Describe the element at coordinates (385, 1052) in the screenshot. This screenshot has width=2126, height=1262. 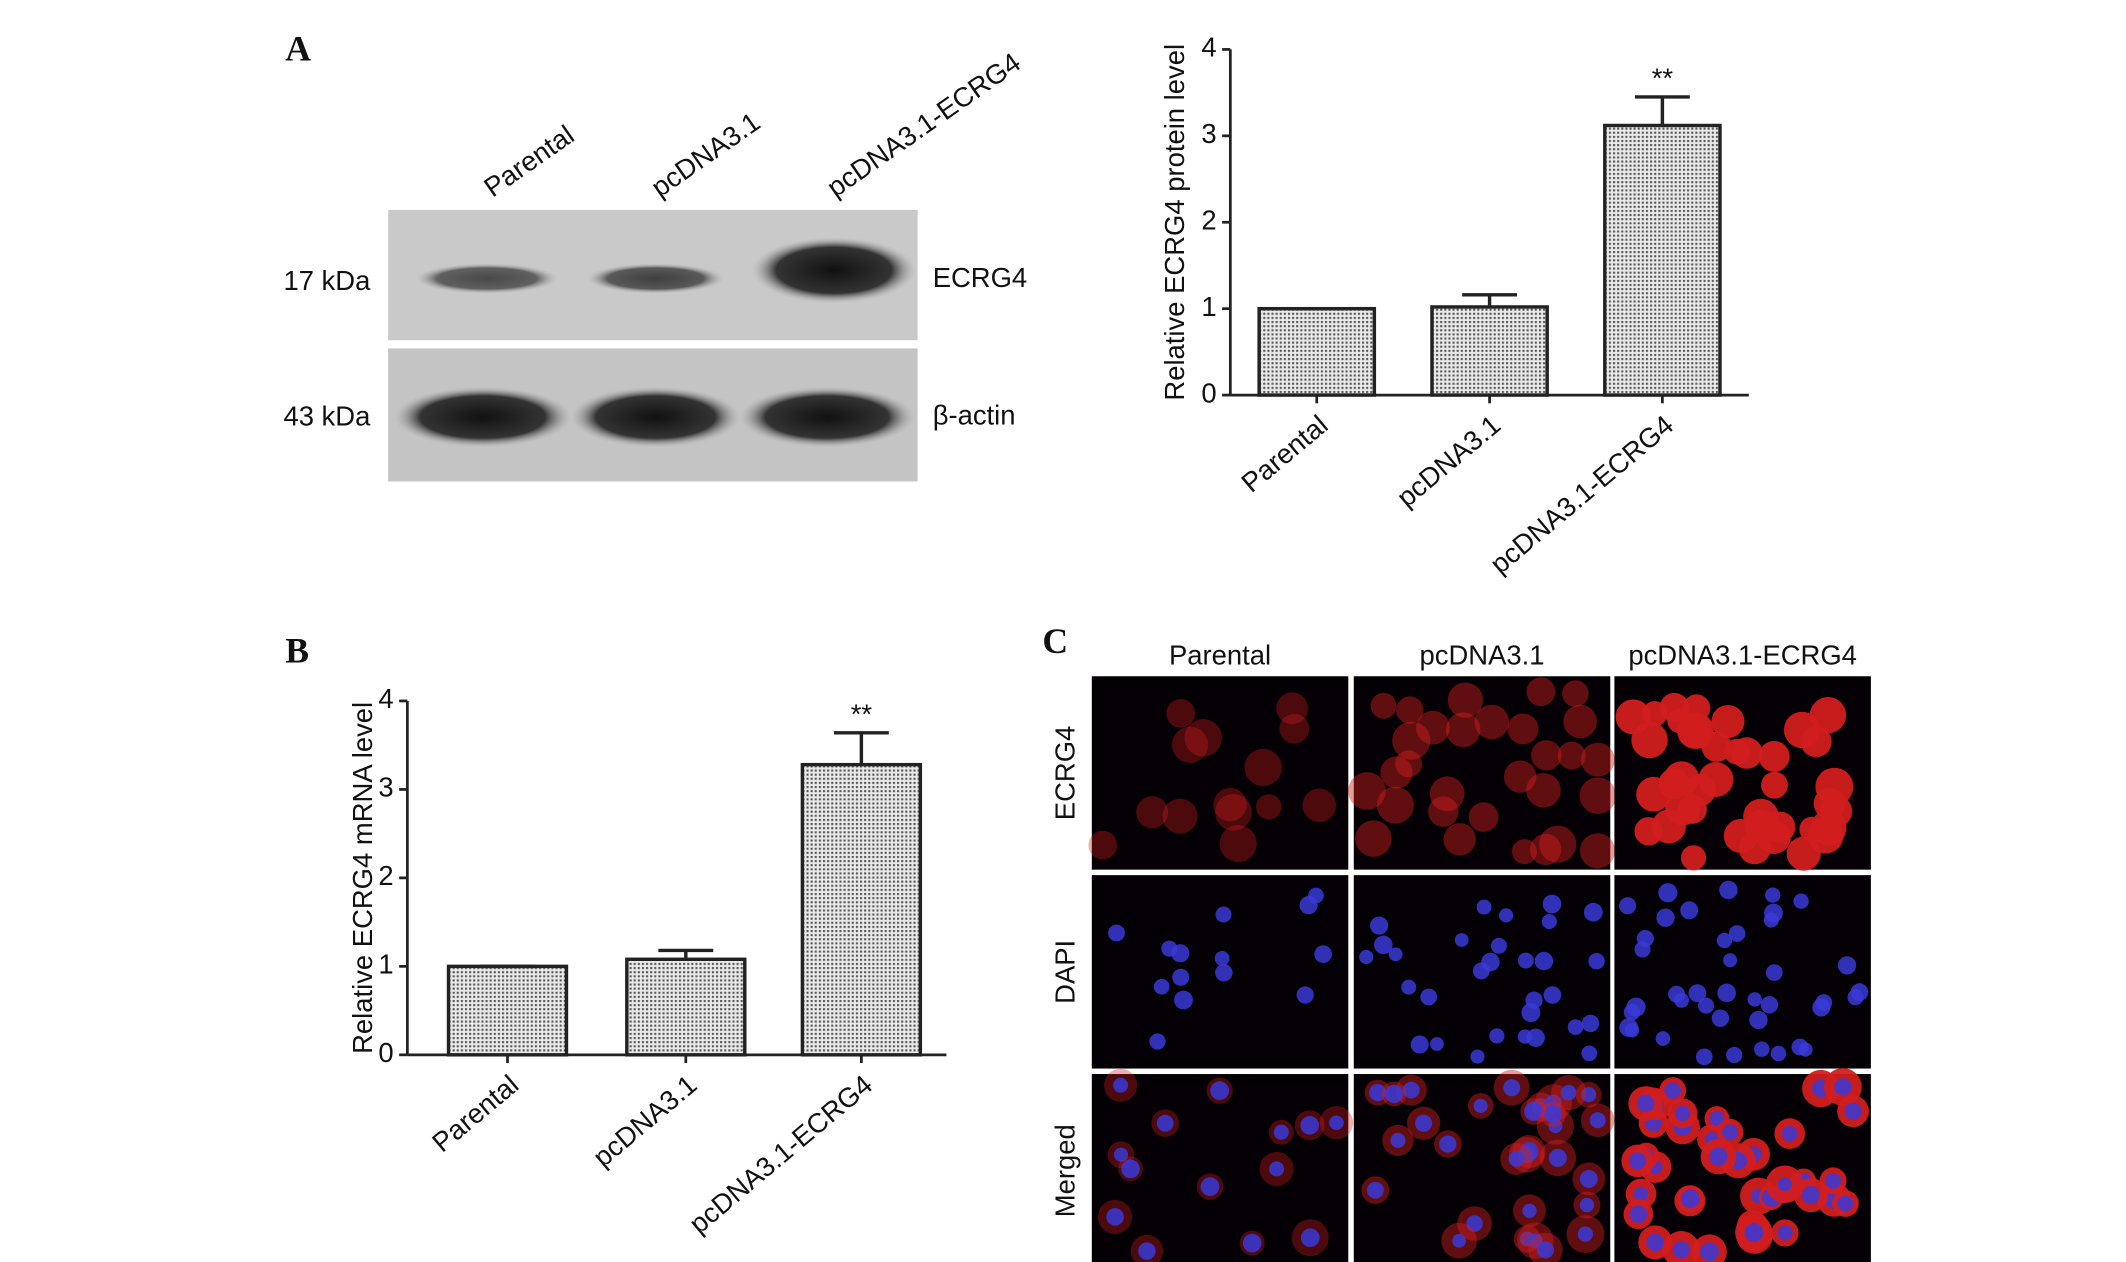
I see `y-tick-label: 0` at that location.